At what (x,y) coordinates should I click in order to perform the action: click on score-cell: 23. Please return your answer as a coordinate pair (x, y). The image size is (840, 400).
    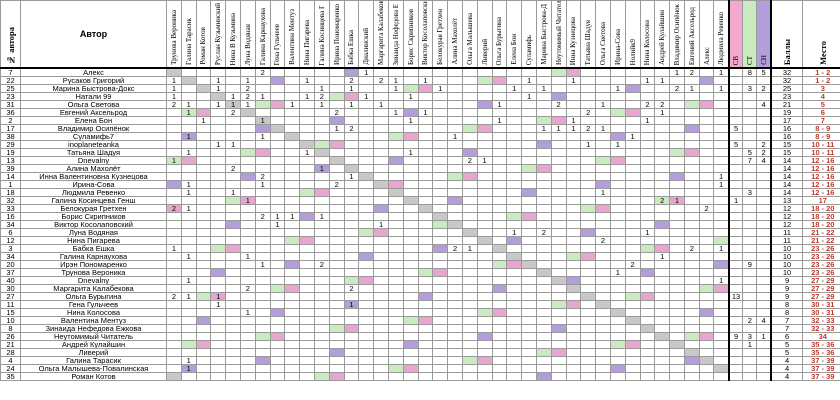
    Looking at the image, I should click on (786, 96).